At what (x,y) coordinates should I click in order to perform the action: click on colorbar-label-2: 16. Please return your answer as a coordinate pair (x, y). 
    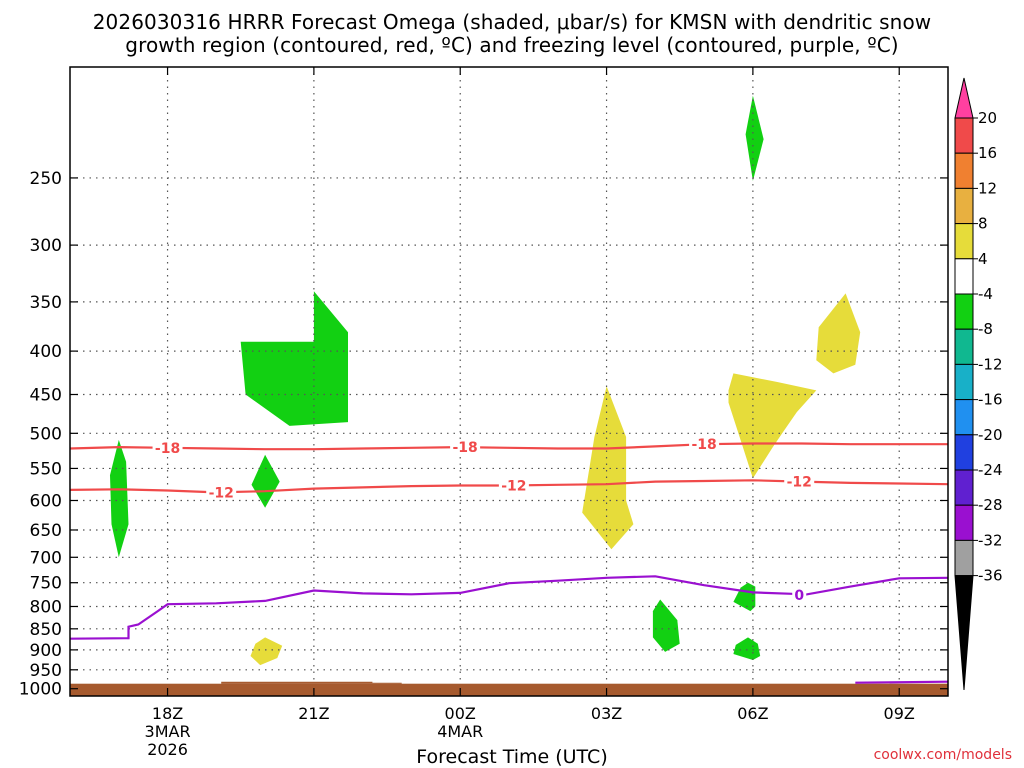
    Looking at the image, I should click on (987, 153).